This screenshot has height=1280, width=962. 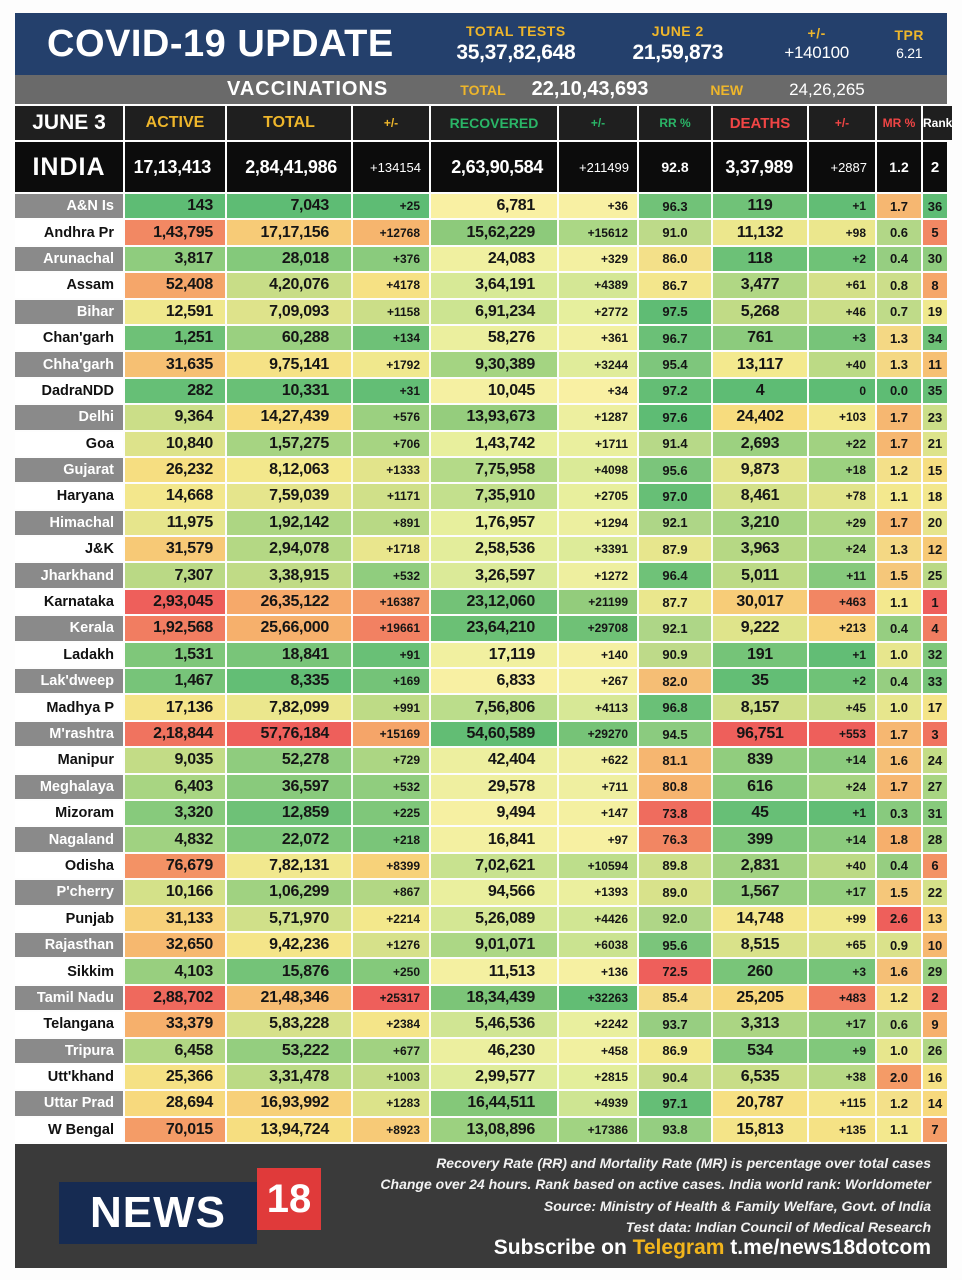 I want to click on cell-mr: 1.8, so click(x=899, y=839).